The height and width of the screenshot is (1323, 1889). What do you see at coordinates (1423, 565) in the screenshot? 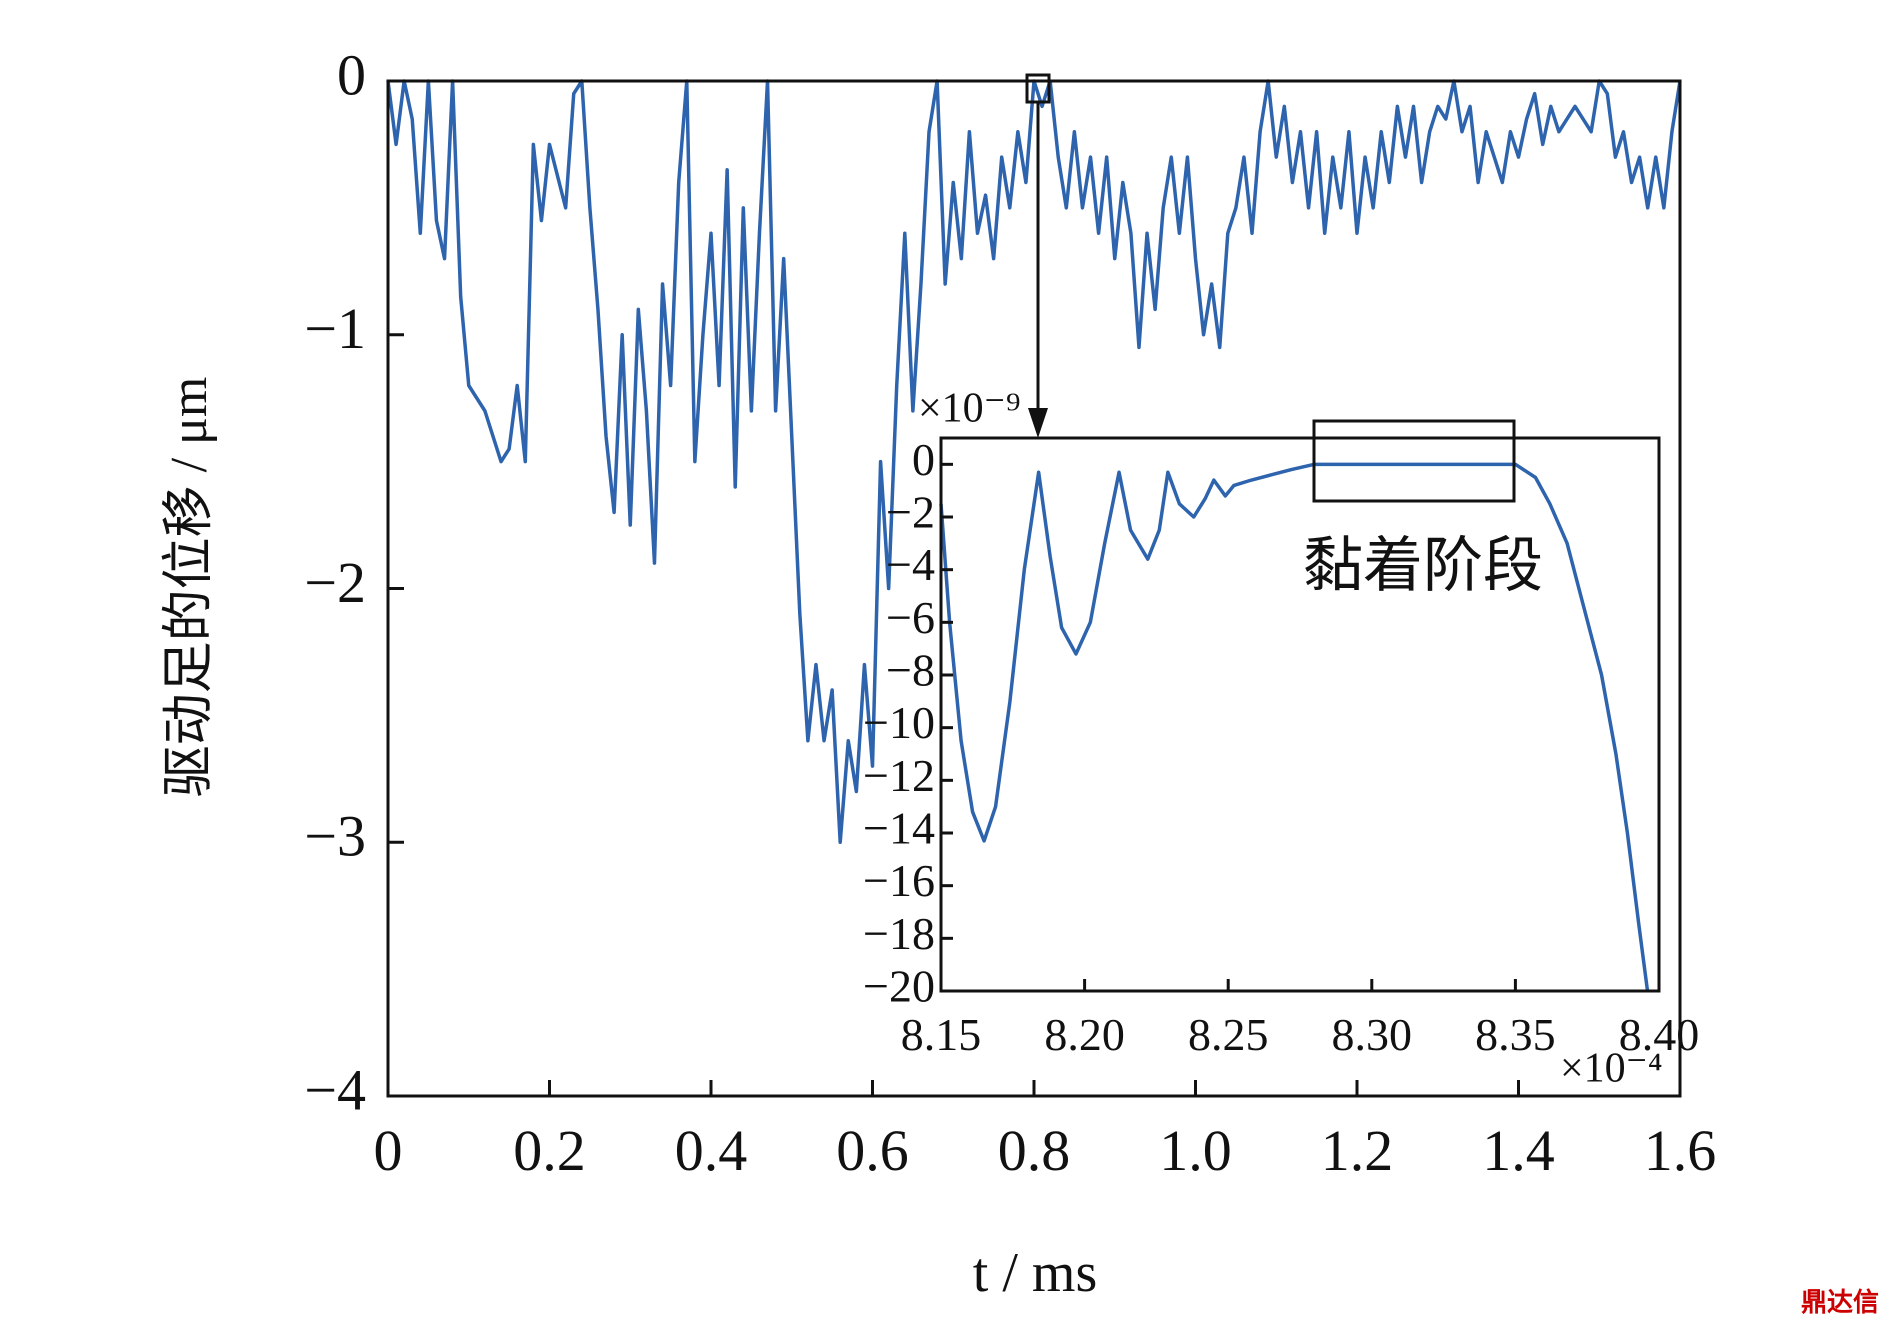
I see `annotation: 黏着阶段` at bounding box center [1423, 565].